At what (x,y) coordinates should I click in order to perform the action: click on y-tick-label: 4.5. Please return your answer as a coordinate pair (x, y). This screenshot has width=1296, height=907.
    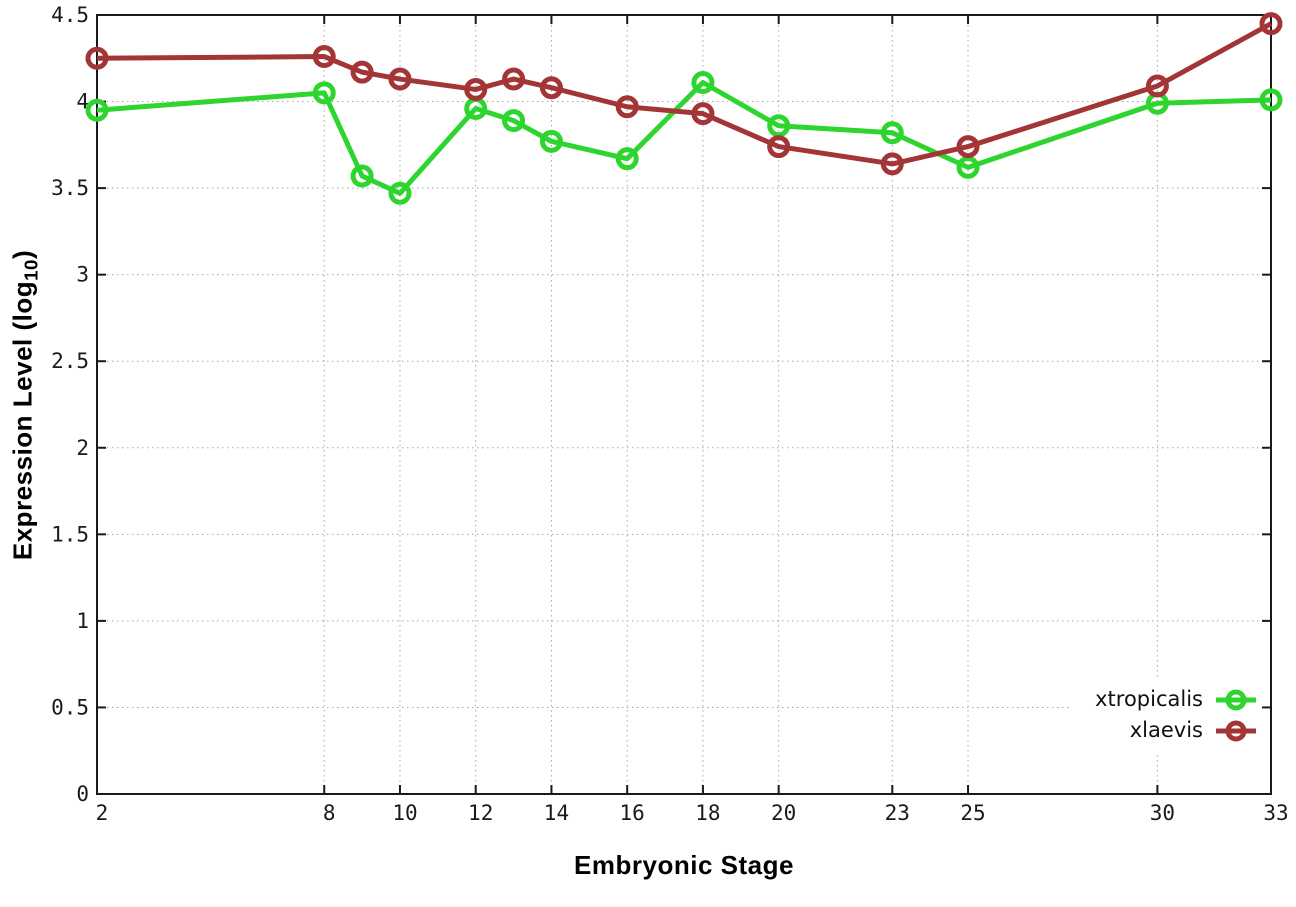
    Looking at the image, I should click on (70, 15).